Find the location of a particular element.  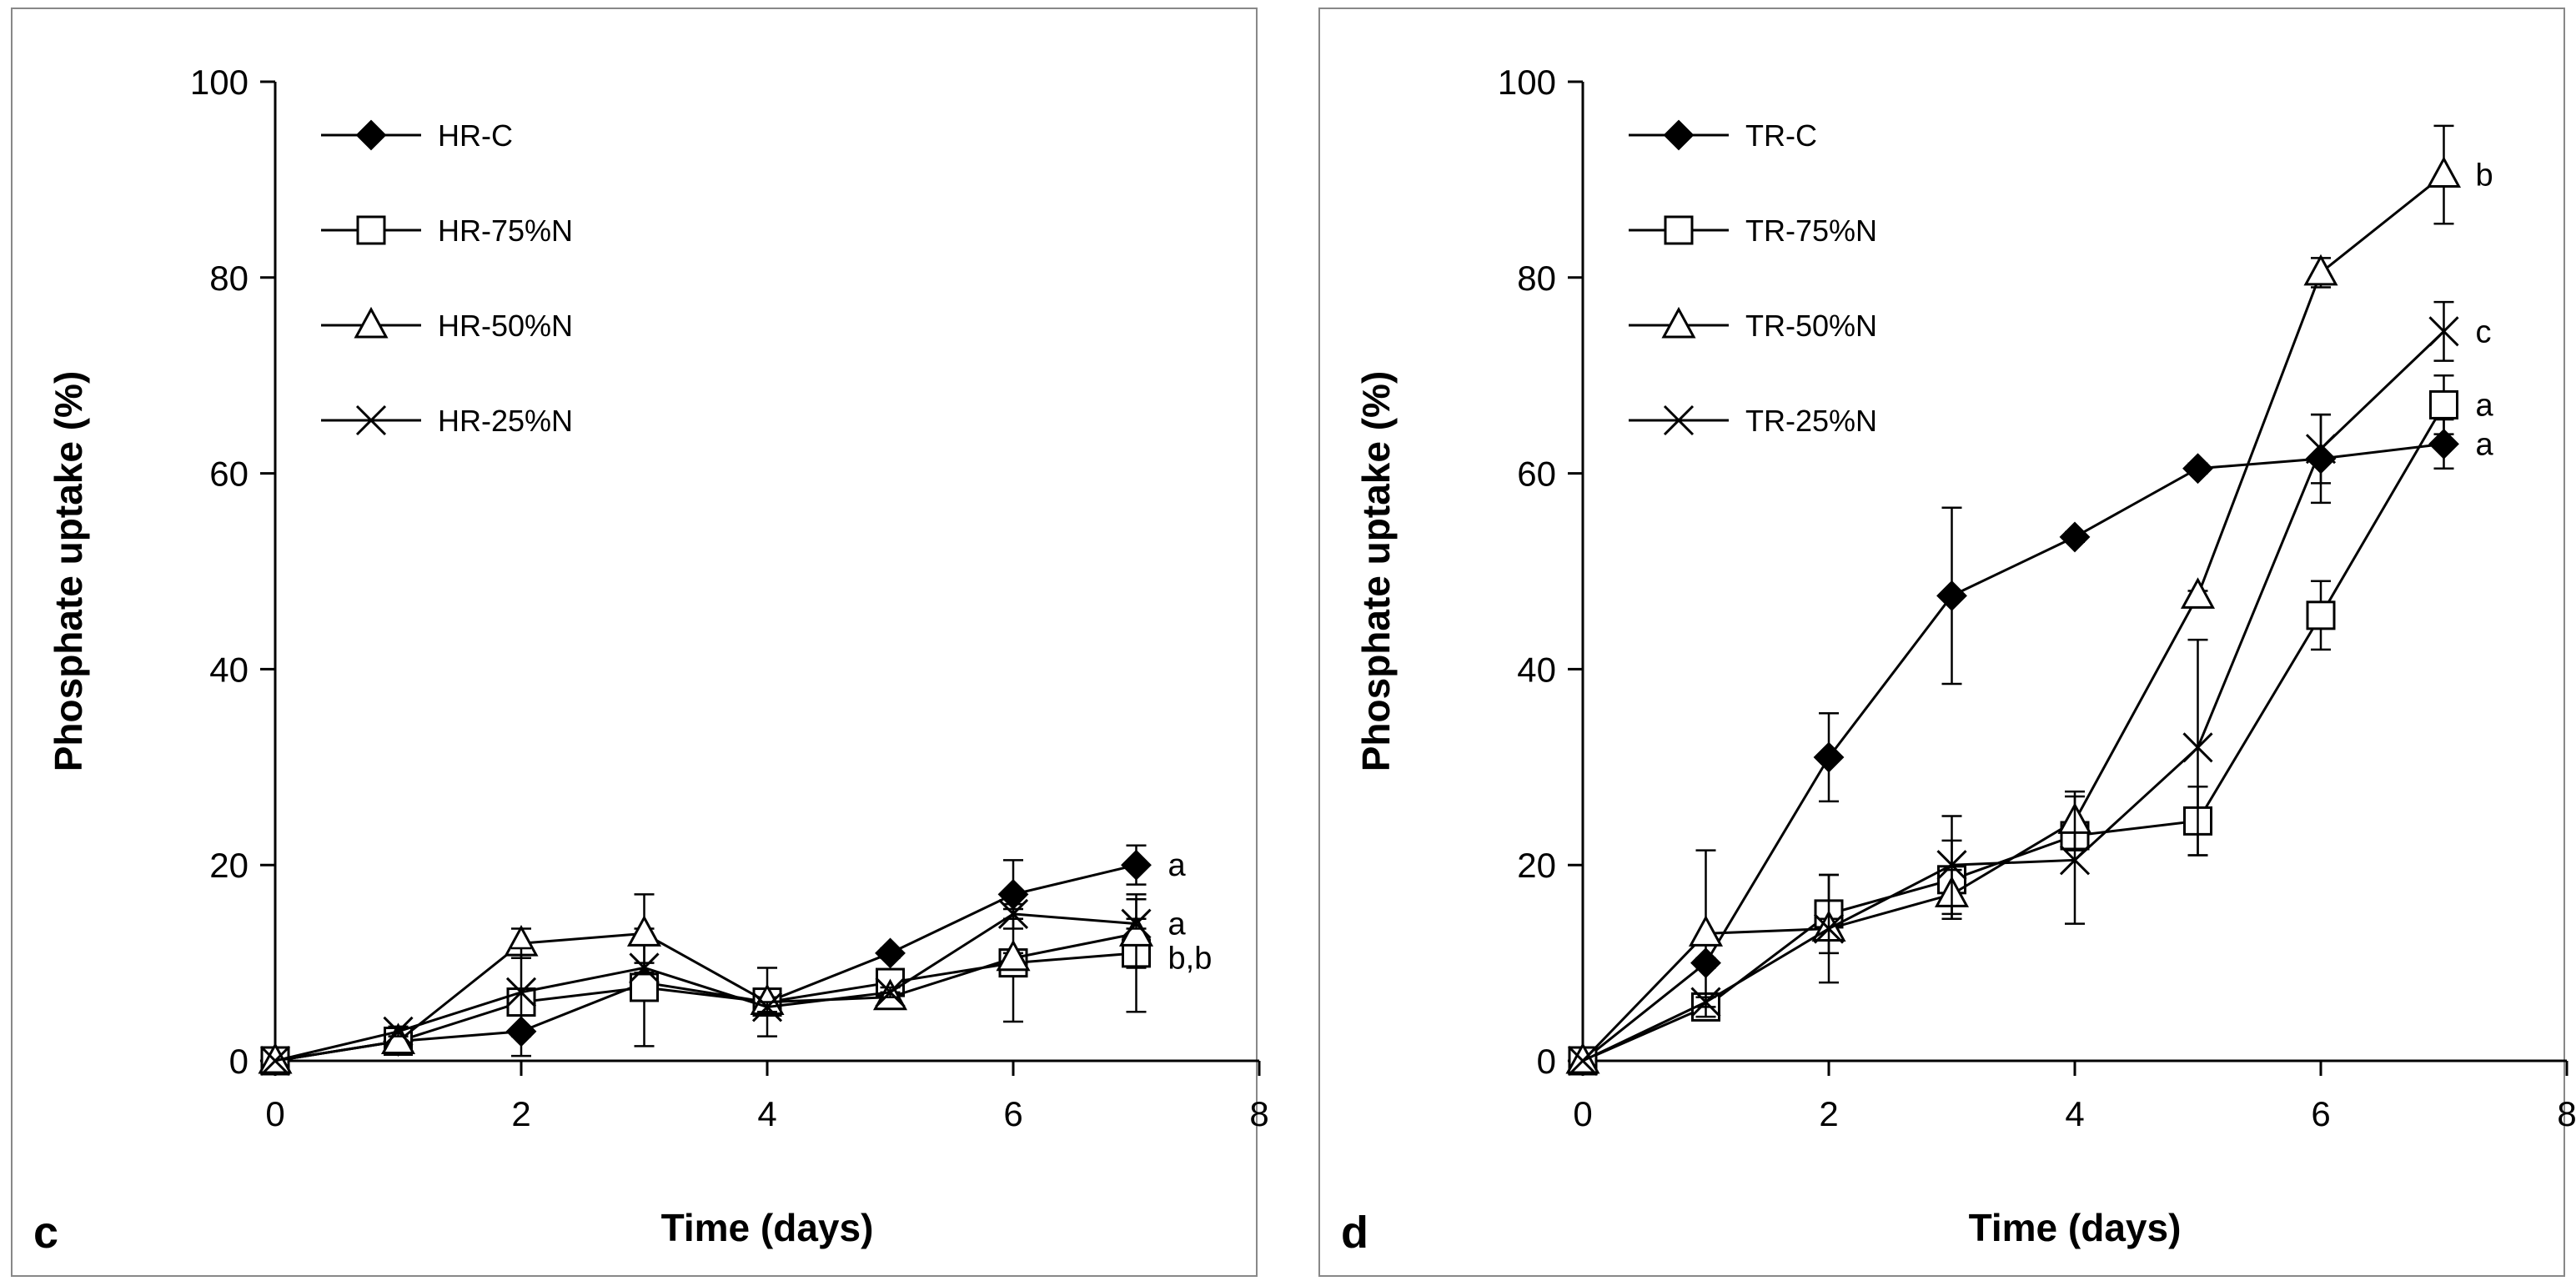

y-tick-label: 0 is located at coordinates (239, 1061).